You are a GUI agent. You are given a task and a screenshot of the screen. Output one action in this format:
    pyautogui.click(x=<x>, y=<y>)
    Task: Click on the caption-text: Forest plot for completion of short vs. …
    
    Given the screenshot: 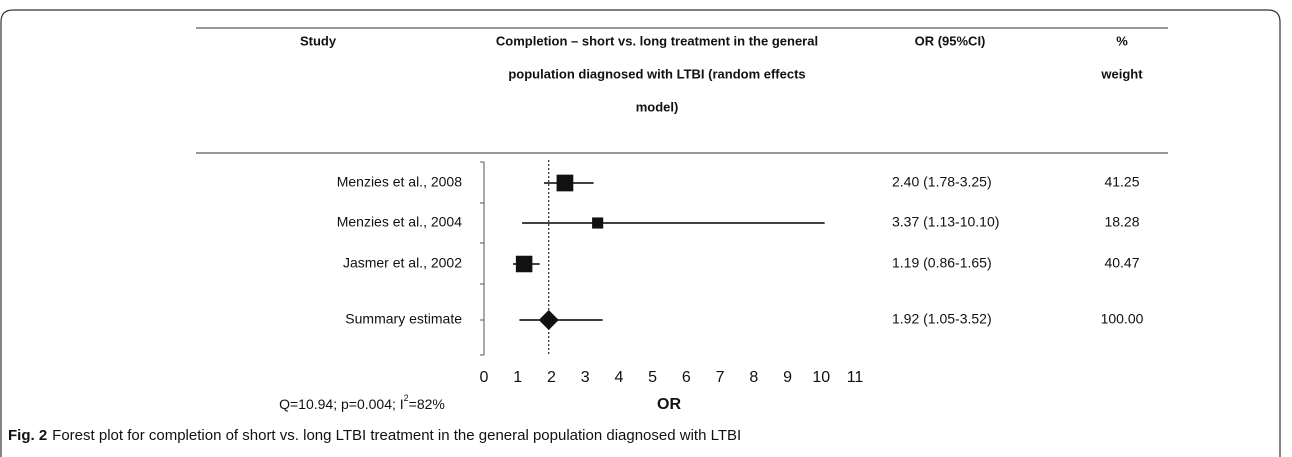 What is the action you would take?
    pyautogui.click(x=396, y=435)
    